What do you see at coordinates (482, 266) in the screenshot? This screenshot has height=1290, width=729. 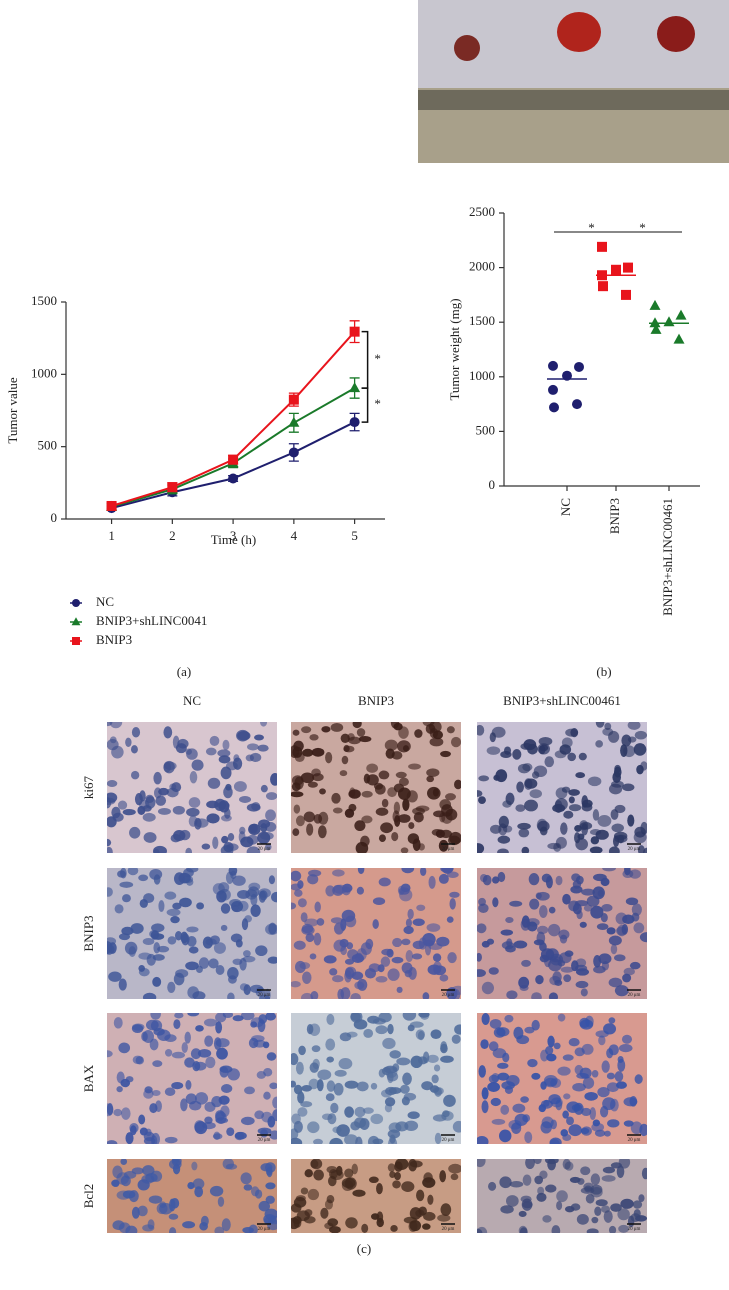 I see `y-tick-label: 2000` at bounding box center [482, 266].